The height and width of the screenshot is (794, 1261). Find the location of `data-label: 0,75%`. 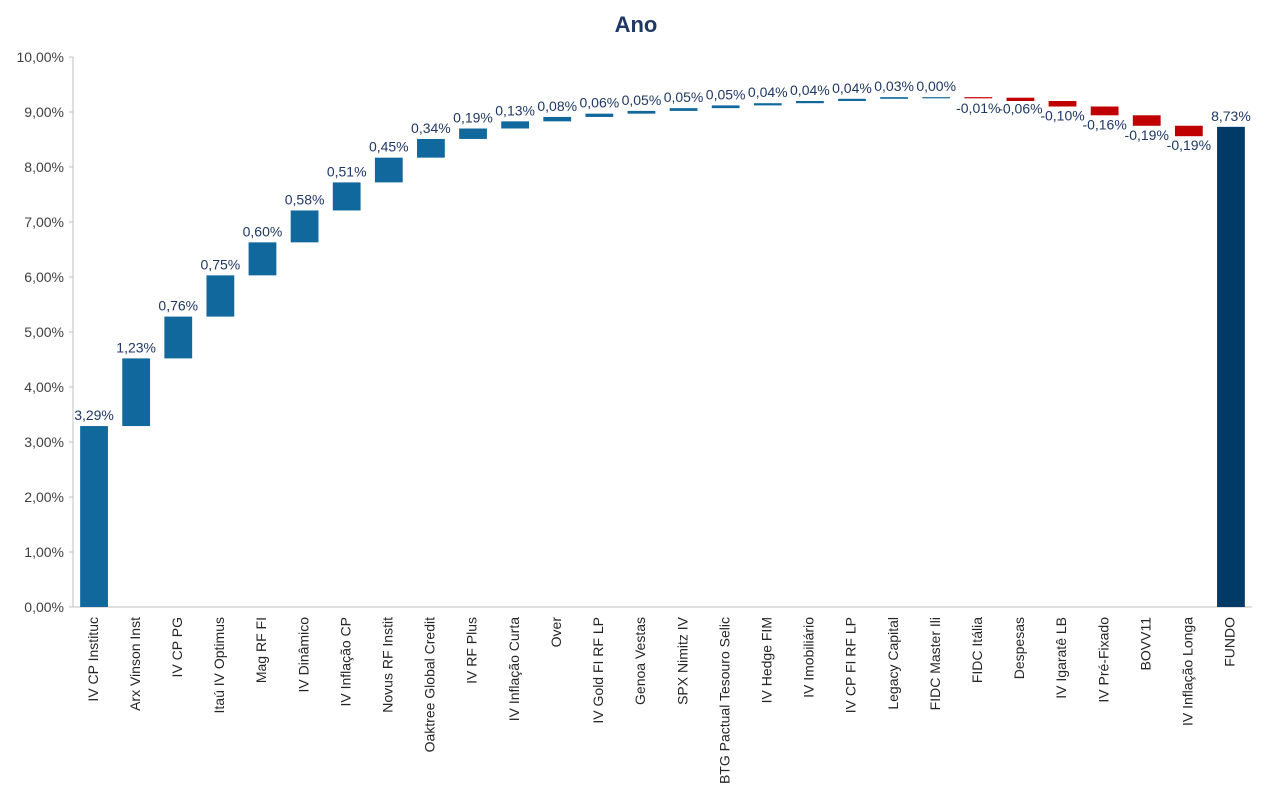

data-label: 0,75% is located at coordinates (221, 264).